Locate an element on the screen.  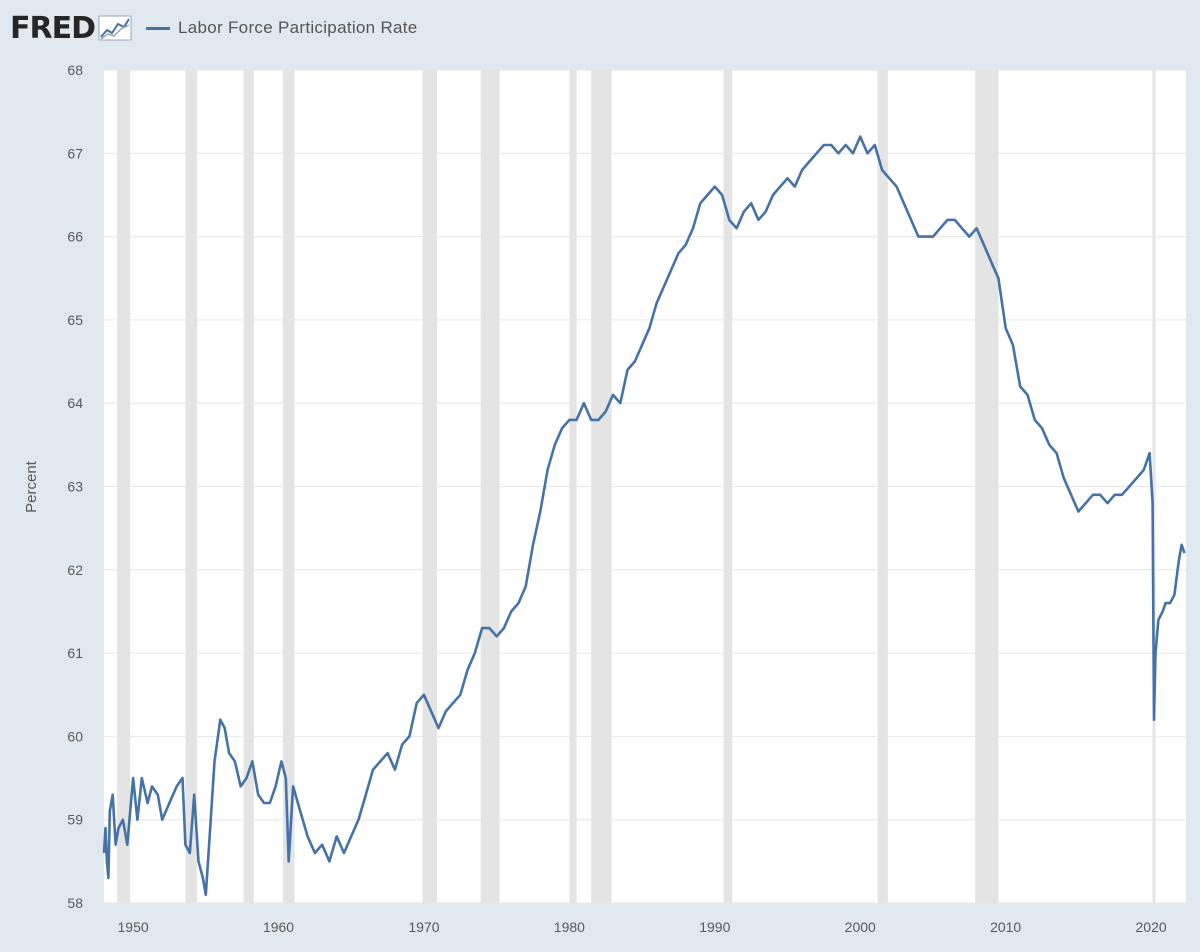
header: FRED Labor Force Participation Rate is located at coordinates (214, 28).